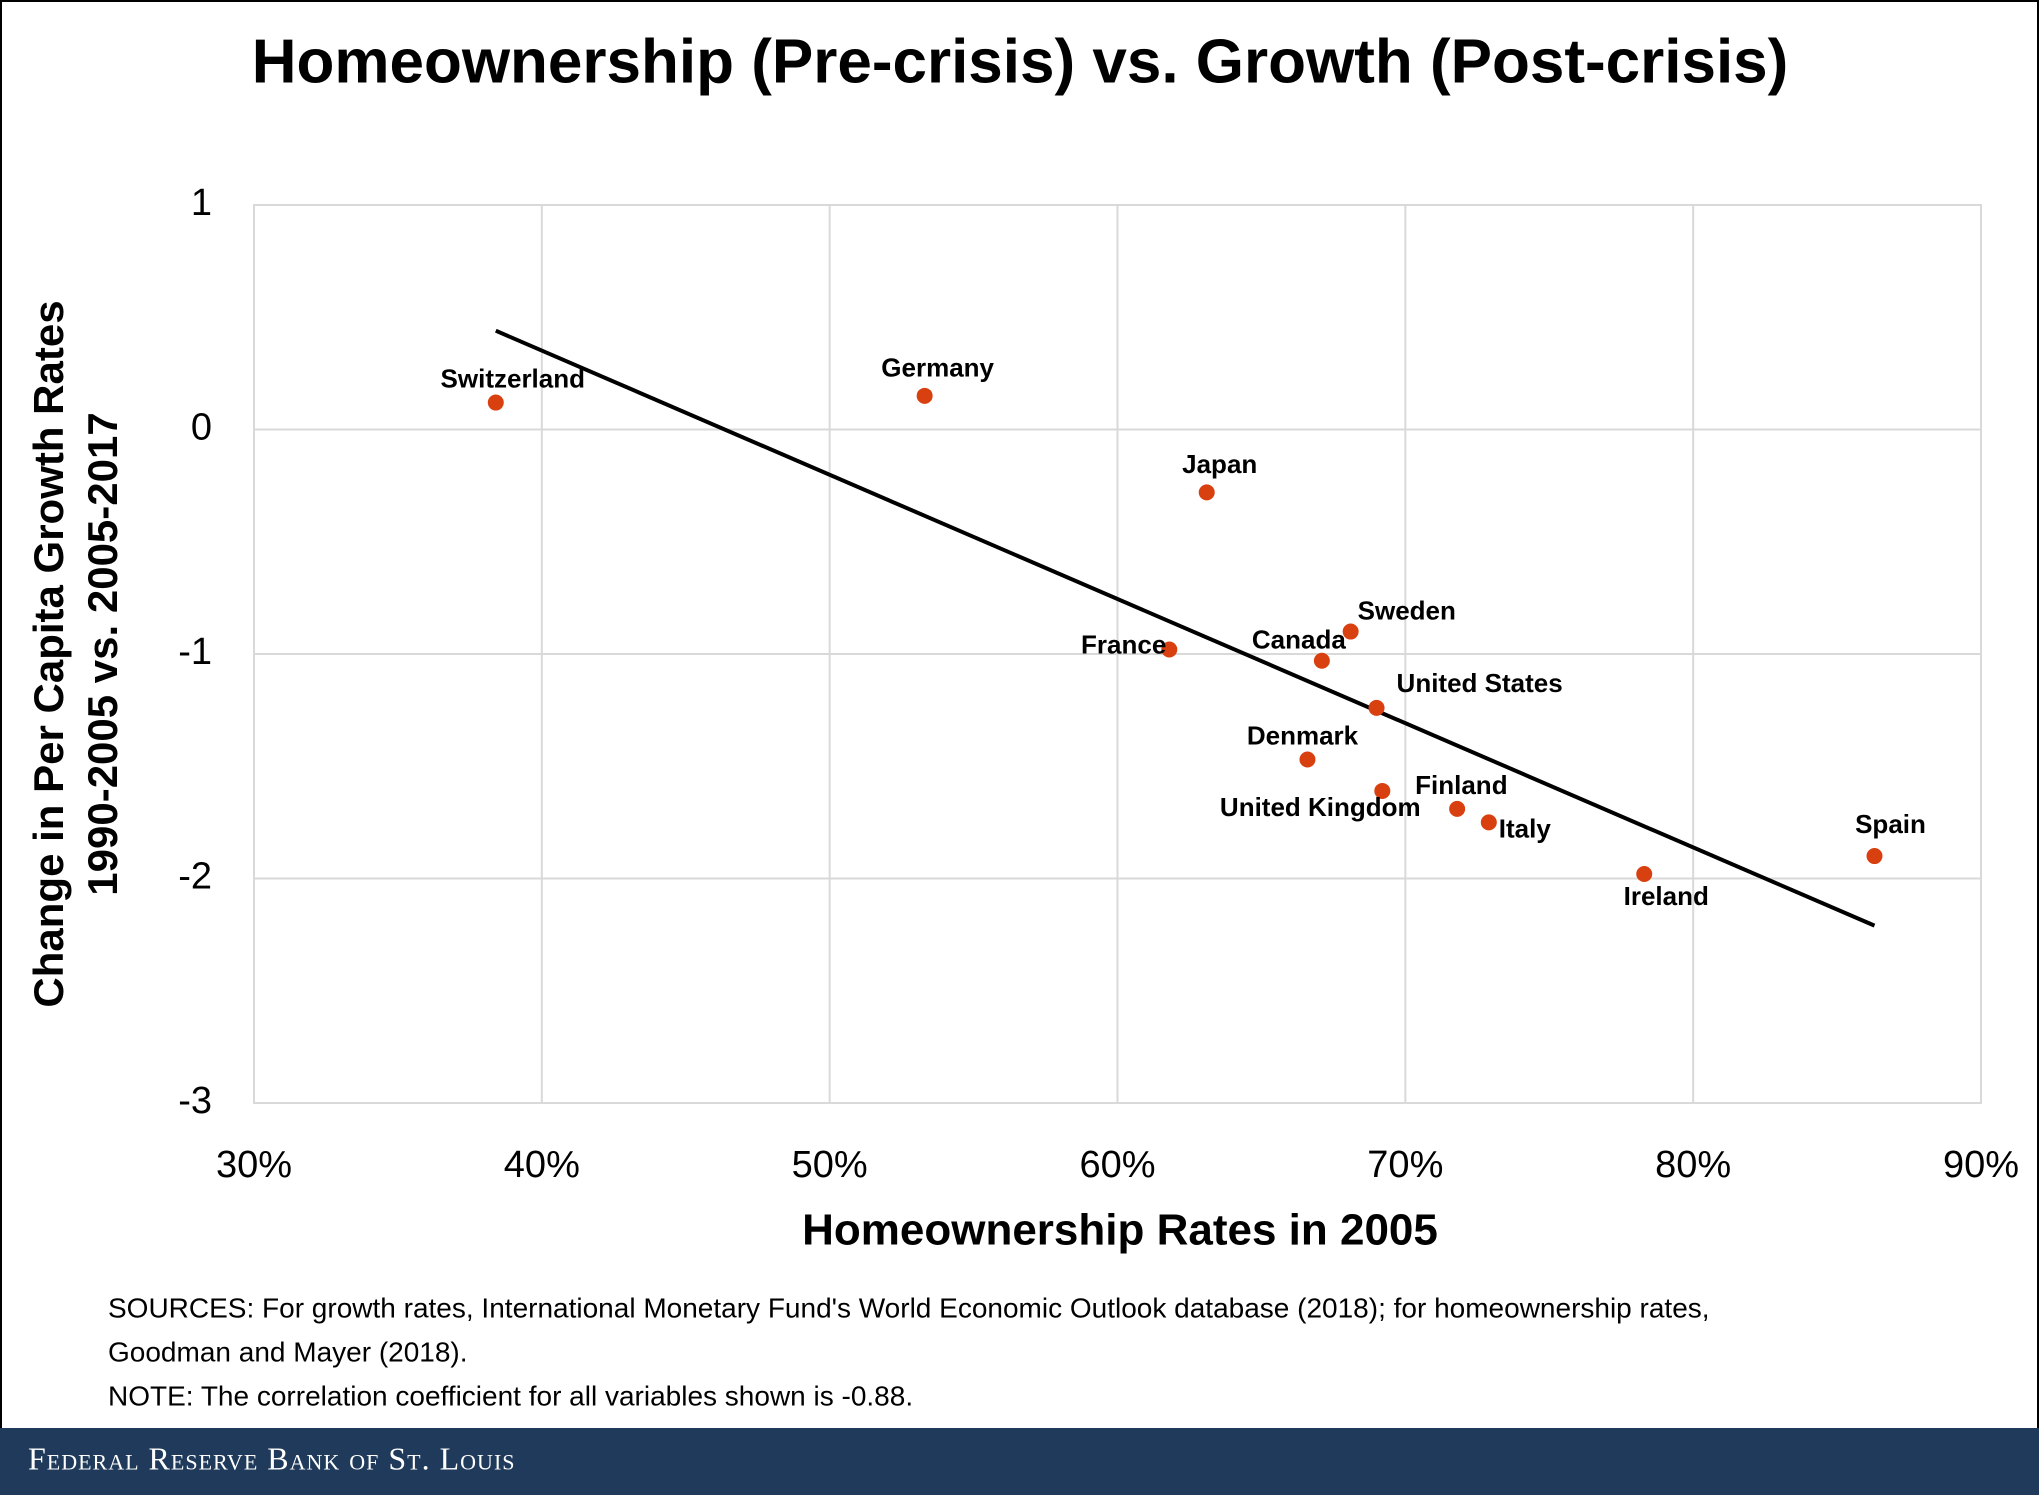 Image resolution: width=2039 pixels, height=1495 pixels. Describe the element at coordinates (1219, 464) in the screenshot. I see `point-label: Japan` at that location.